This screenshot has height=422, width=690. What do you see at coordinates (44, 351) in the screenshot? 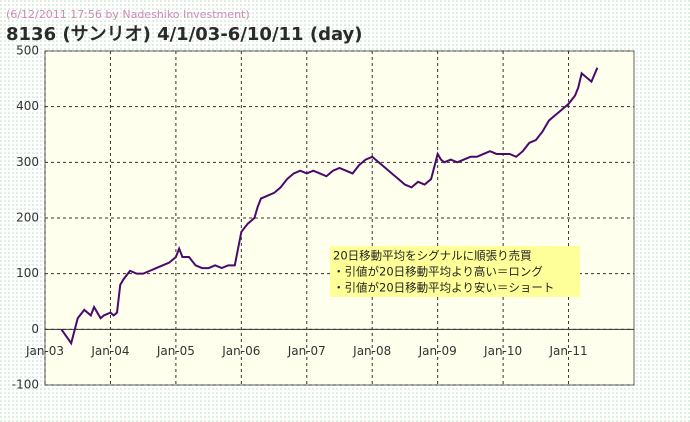
I see `x-tick-label: Jan-03` at bounding box center [44, 351].